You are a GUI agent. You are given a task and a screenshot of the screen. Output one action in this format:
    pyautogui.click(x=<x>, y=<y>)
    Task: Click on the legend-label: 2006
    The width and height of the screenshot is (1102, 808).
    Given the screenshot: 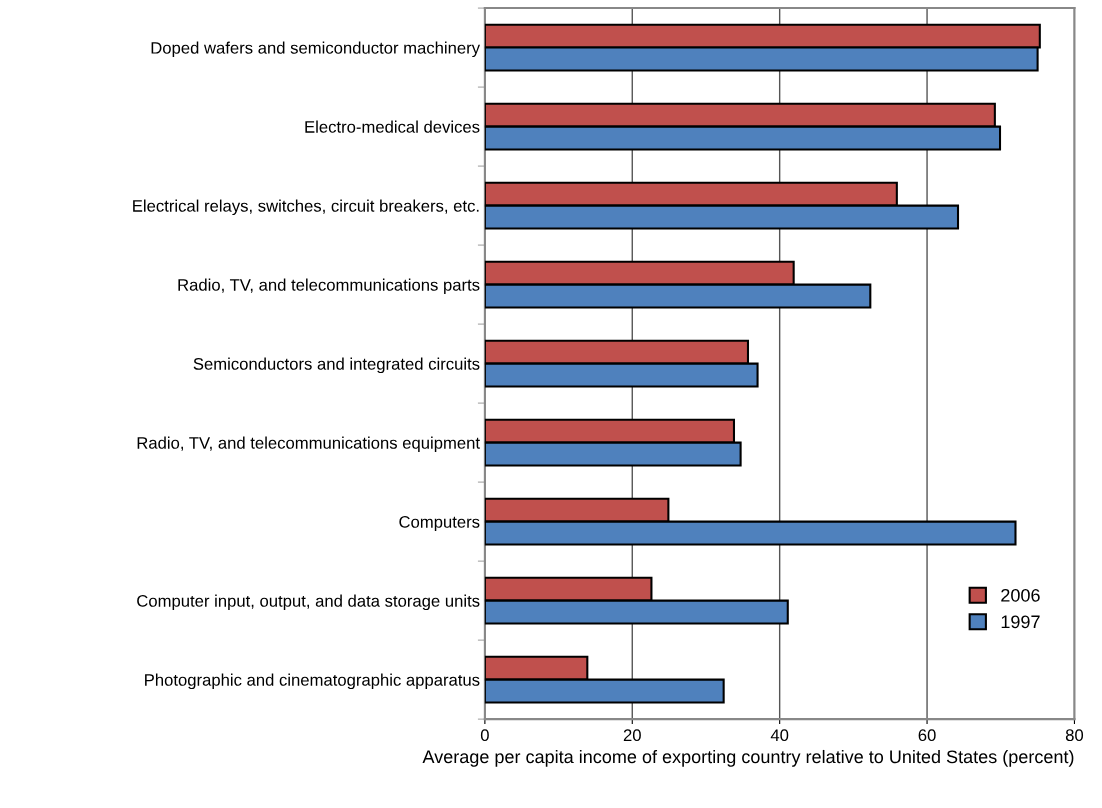 What is the action you would take?
    pyautogui.click(x=1020, y=595)
    